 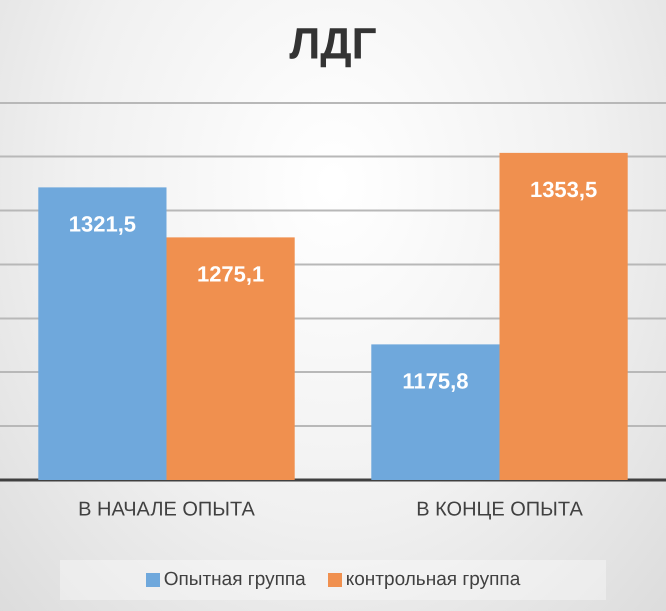 What do you see at coordinates (167, 509) in the screenshot?
I see `x-tick-label: В НАЧАЛЕ ОПЫТА` at bounding box center [167, 509].